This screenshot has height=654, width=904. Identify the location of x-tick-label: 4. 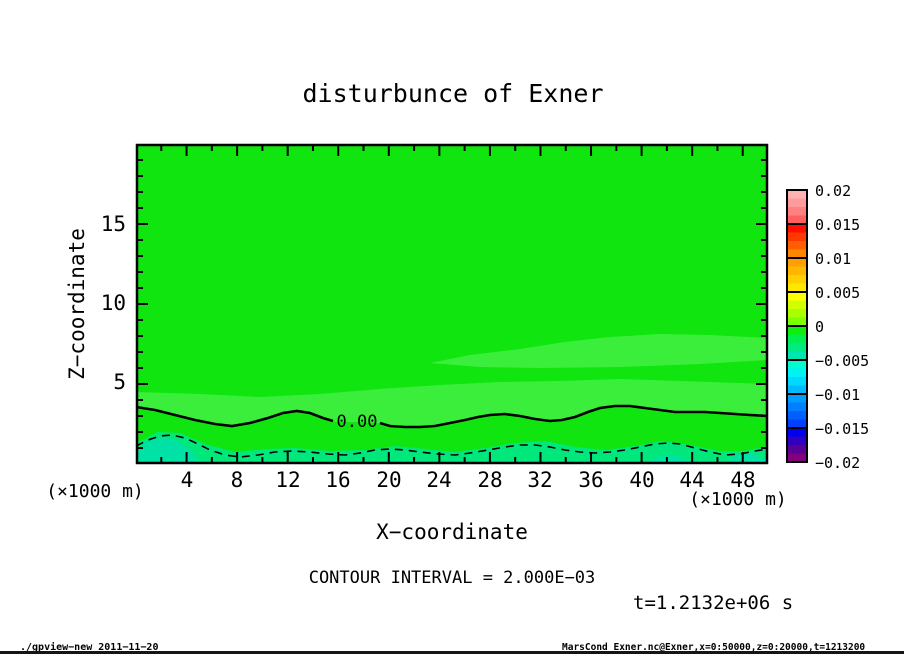
(187, 480).